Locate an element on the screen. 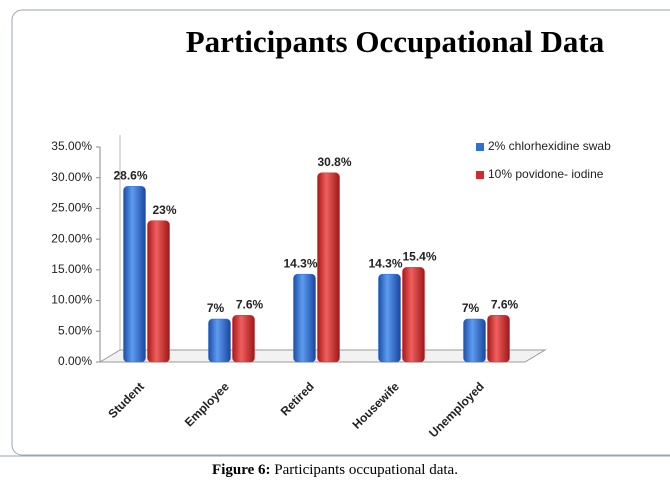  caption-label: Figure 6: is located at coordinates (241, 470).